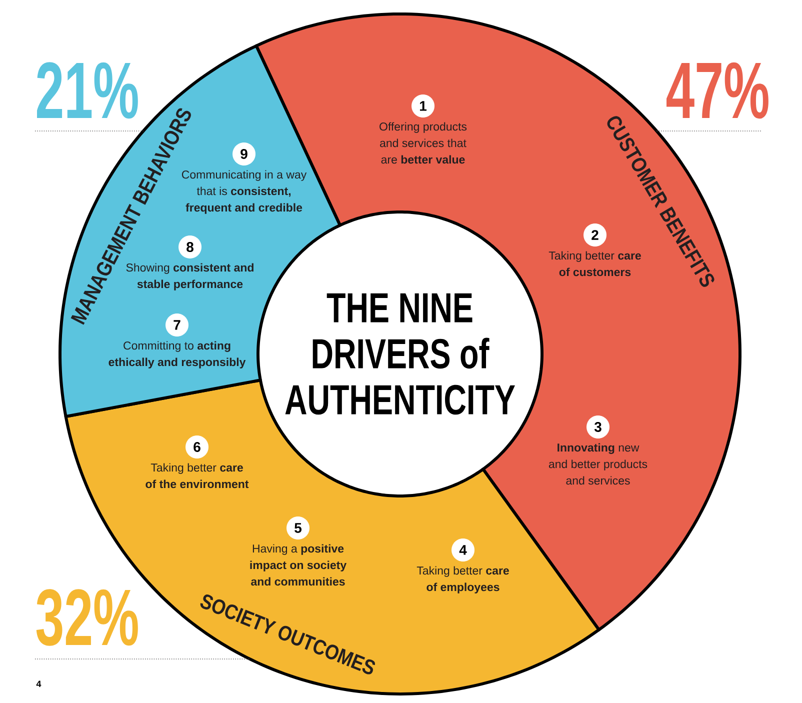 Image resolution: width=802 pixels, height=703 pixels. Describe the element at coordinates (598, 464) in the screenshot. I see `text: Innovating new and better products and services` at that location.